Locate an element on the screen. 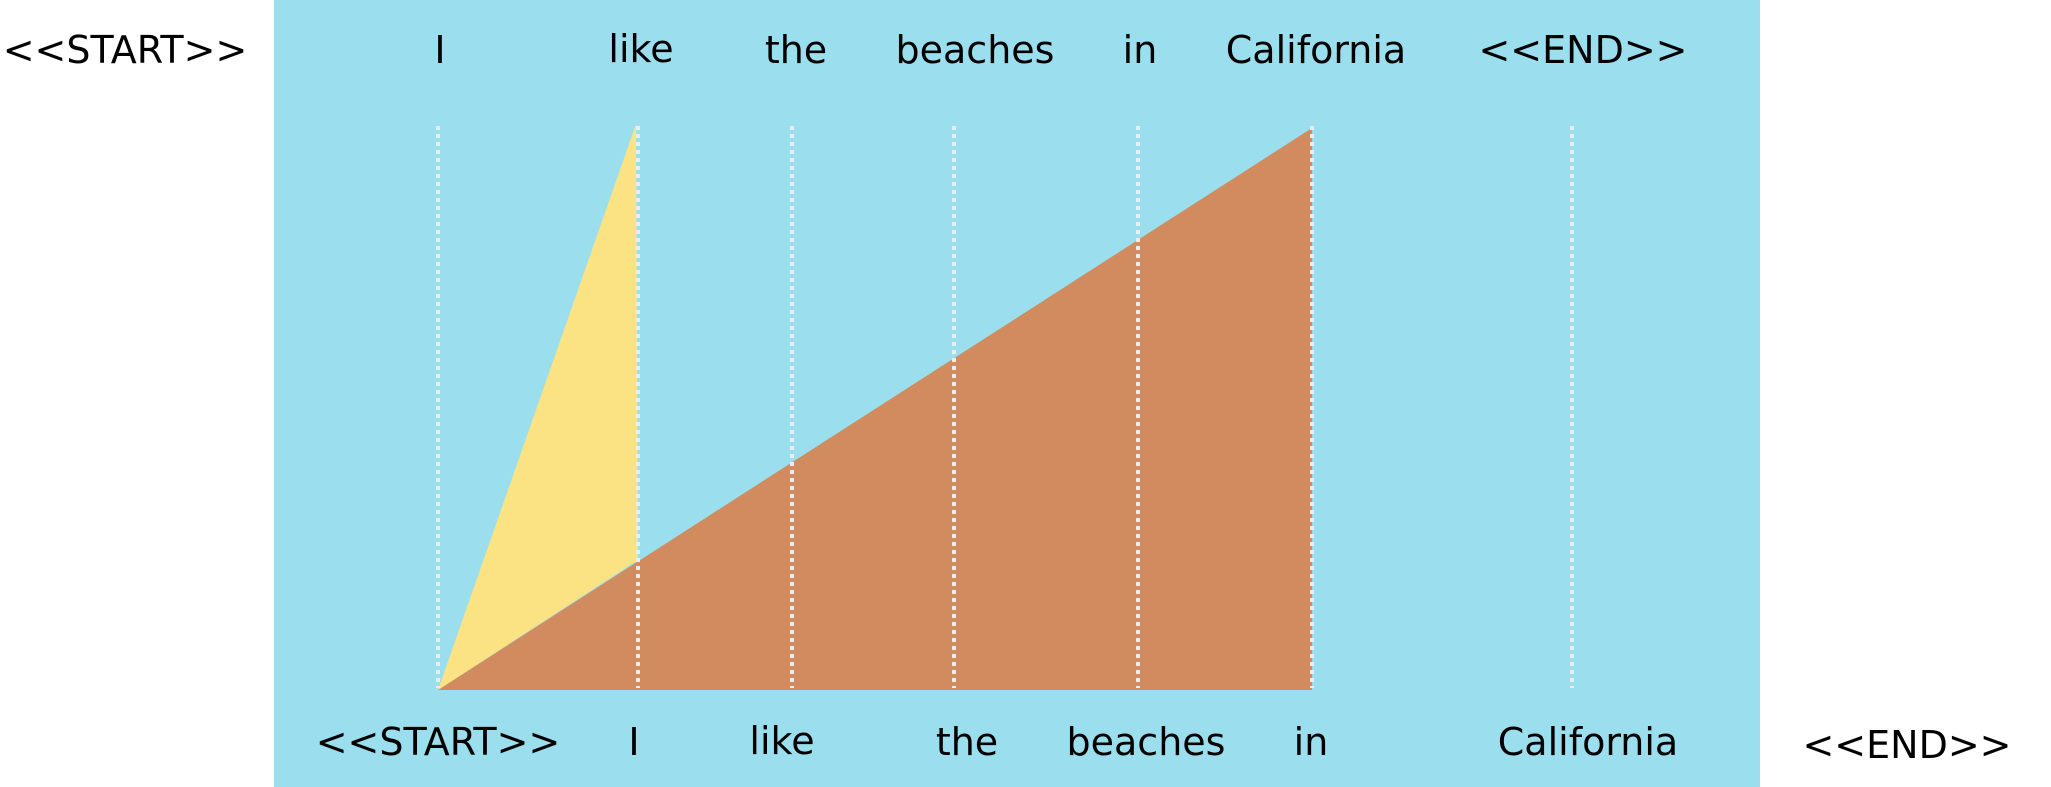 The height and width of the screenshot is (787, 2051). top-token-beaches: beaches is located at coordinates (975, 50).